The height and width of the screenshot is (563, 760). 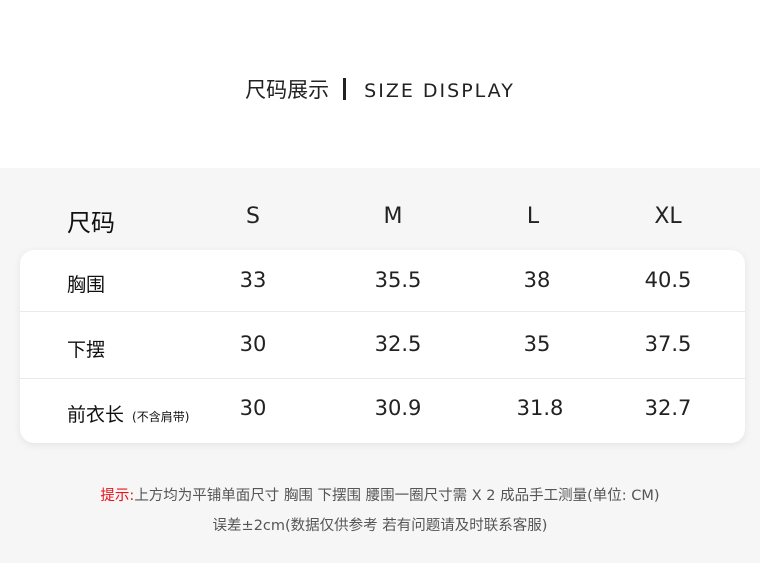 I want to click on title-en: SIZE DISPLAY, so click(x=439, y=91).